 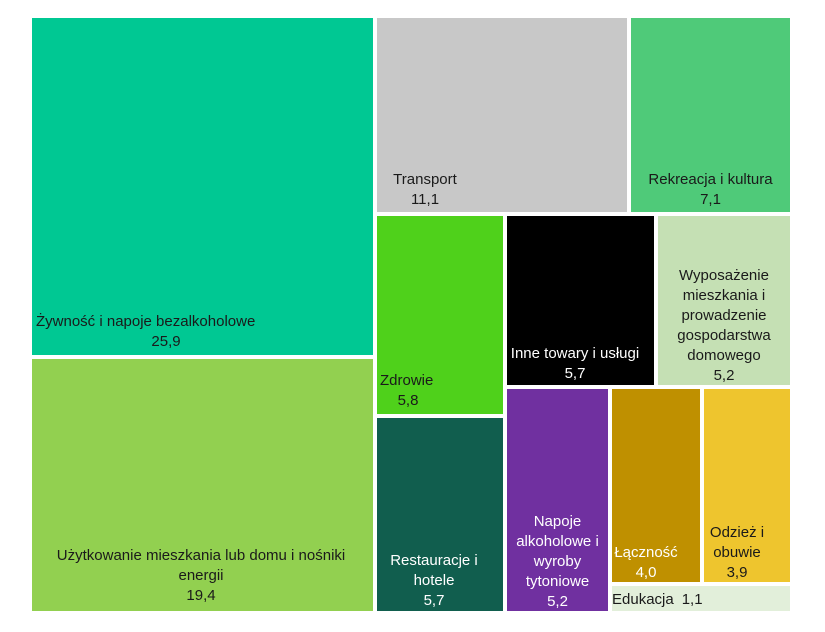 I want to click on tile-label: Transport 11,1, so click(x=425, y=190).